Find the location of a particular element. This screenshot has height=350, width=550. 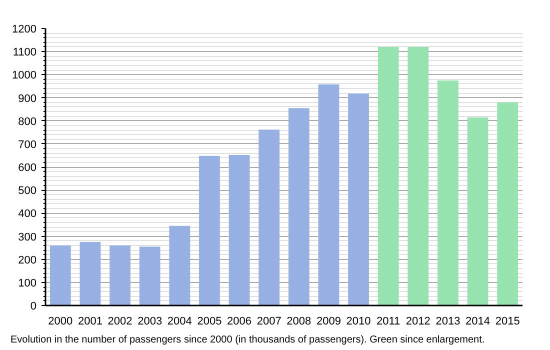

x-tick-label: 2015 is located at coordinates (507, 322).